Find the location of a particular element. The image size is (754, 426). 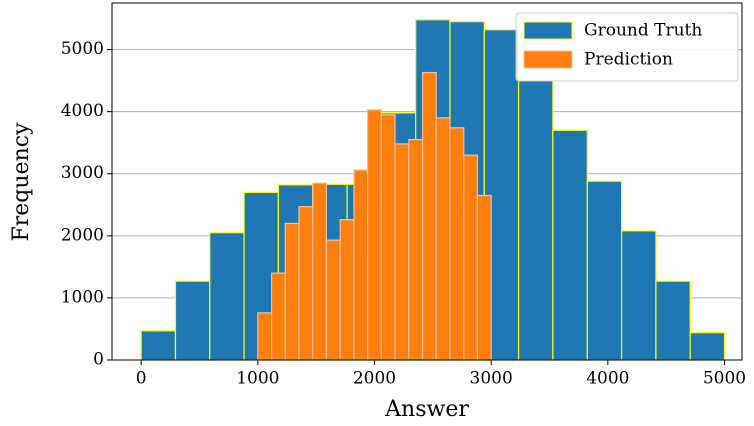

legend-label: Prediction is located at coordinates (628, 60).